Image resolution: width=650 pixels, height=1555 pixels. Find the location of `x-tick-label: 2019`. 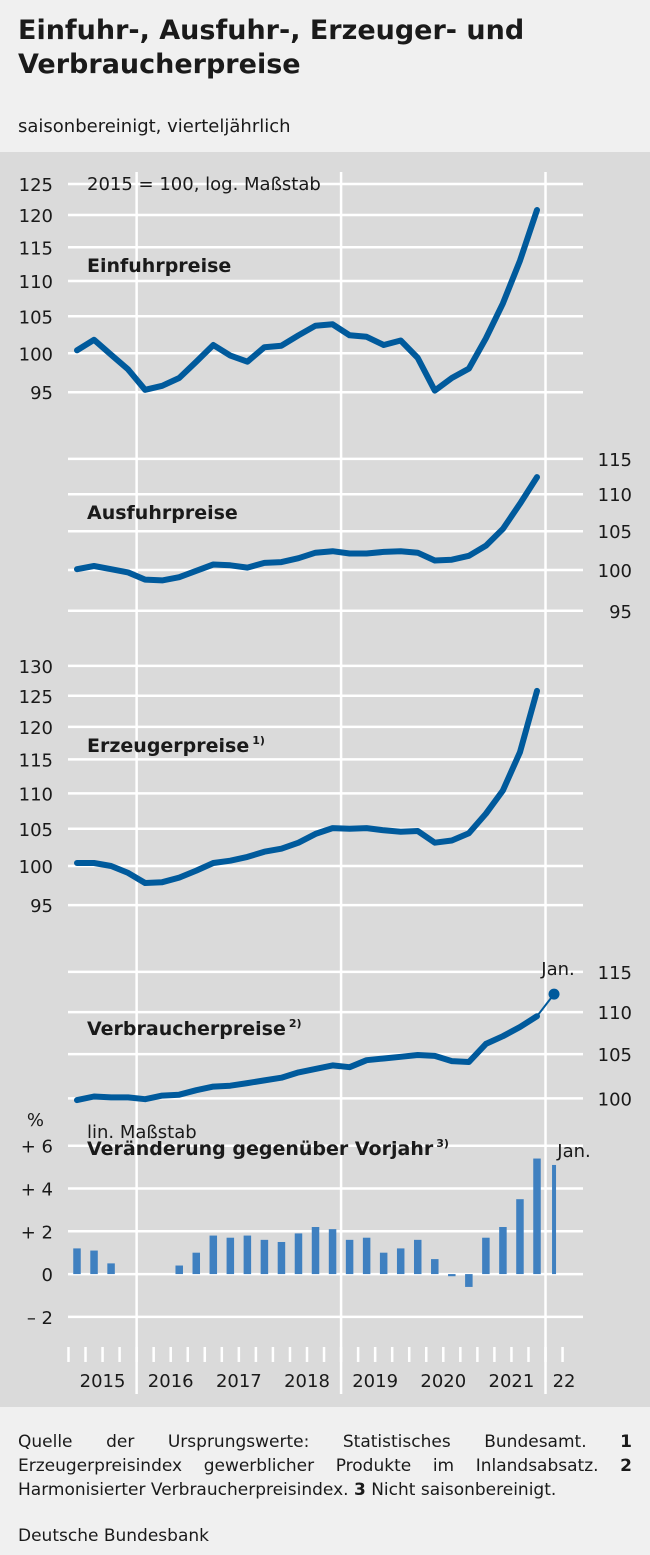

x-tick-label: 2019 is located at coordinates (375, 1381).